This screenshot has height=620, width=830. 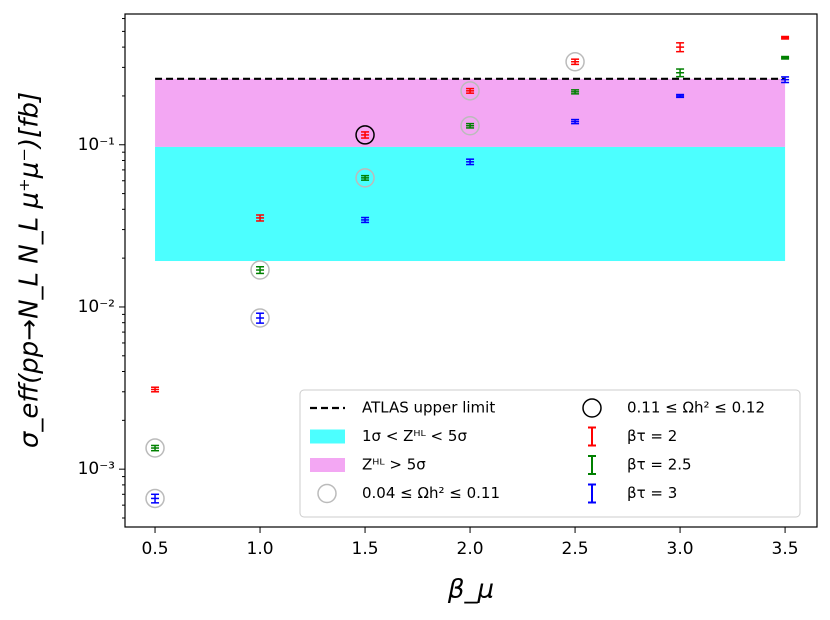 I want to click on legend-label: βτ = 2, so click(x=652, y=436).